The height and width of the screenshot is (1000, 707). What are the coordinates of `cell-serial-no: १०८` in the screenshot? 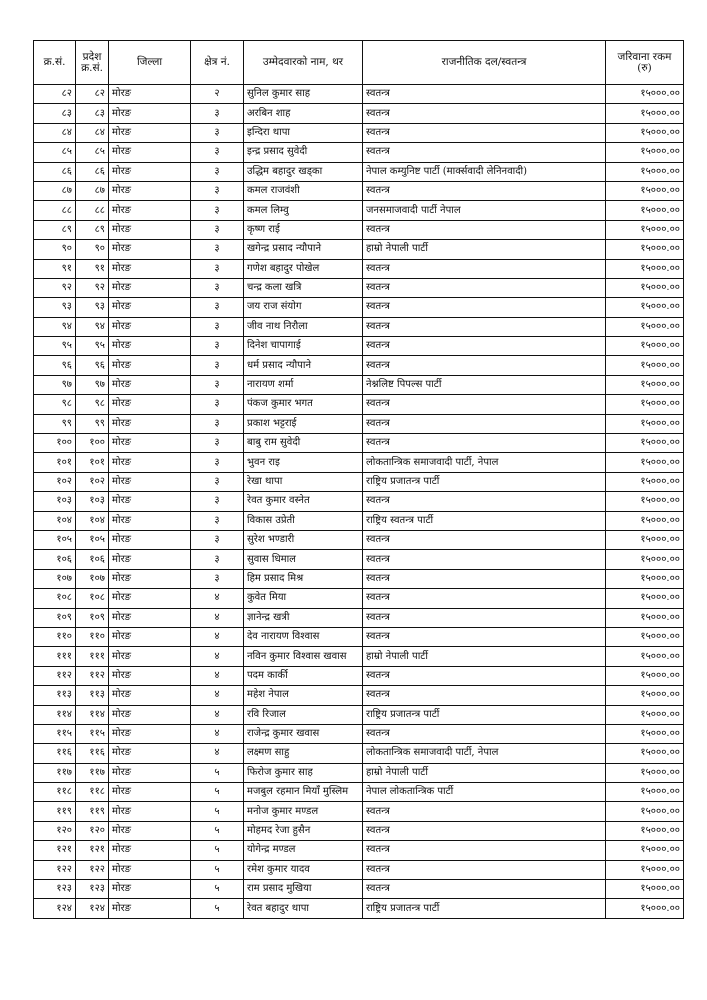 It's located at (54, 598).